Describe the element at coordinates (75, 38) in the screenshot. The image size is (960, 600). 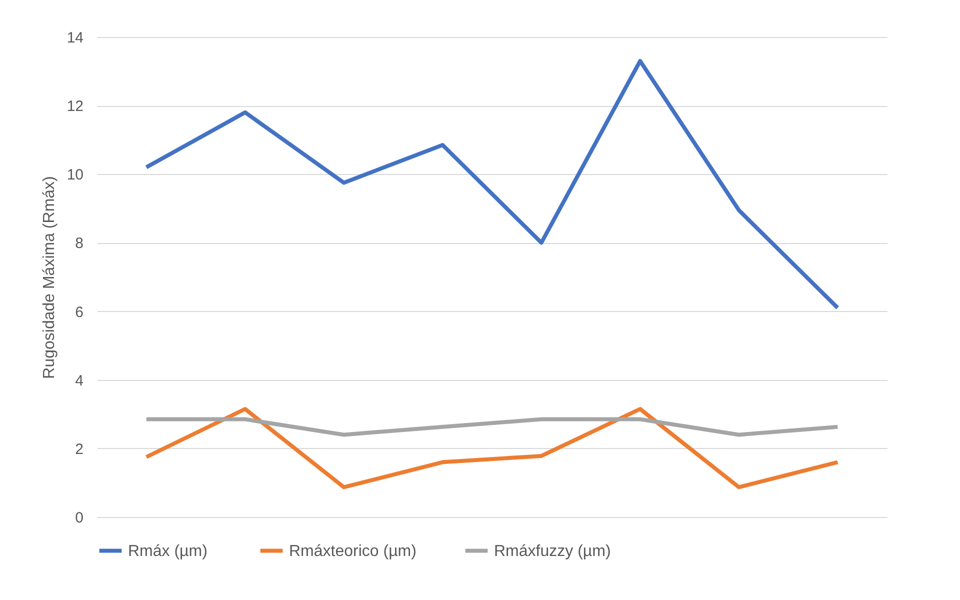
I see `y-tick-label: 14` at that location.